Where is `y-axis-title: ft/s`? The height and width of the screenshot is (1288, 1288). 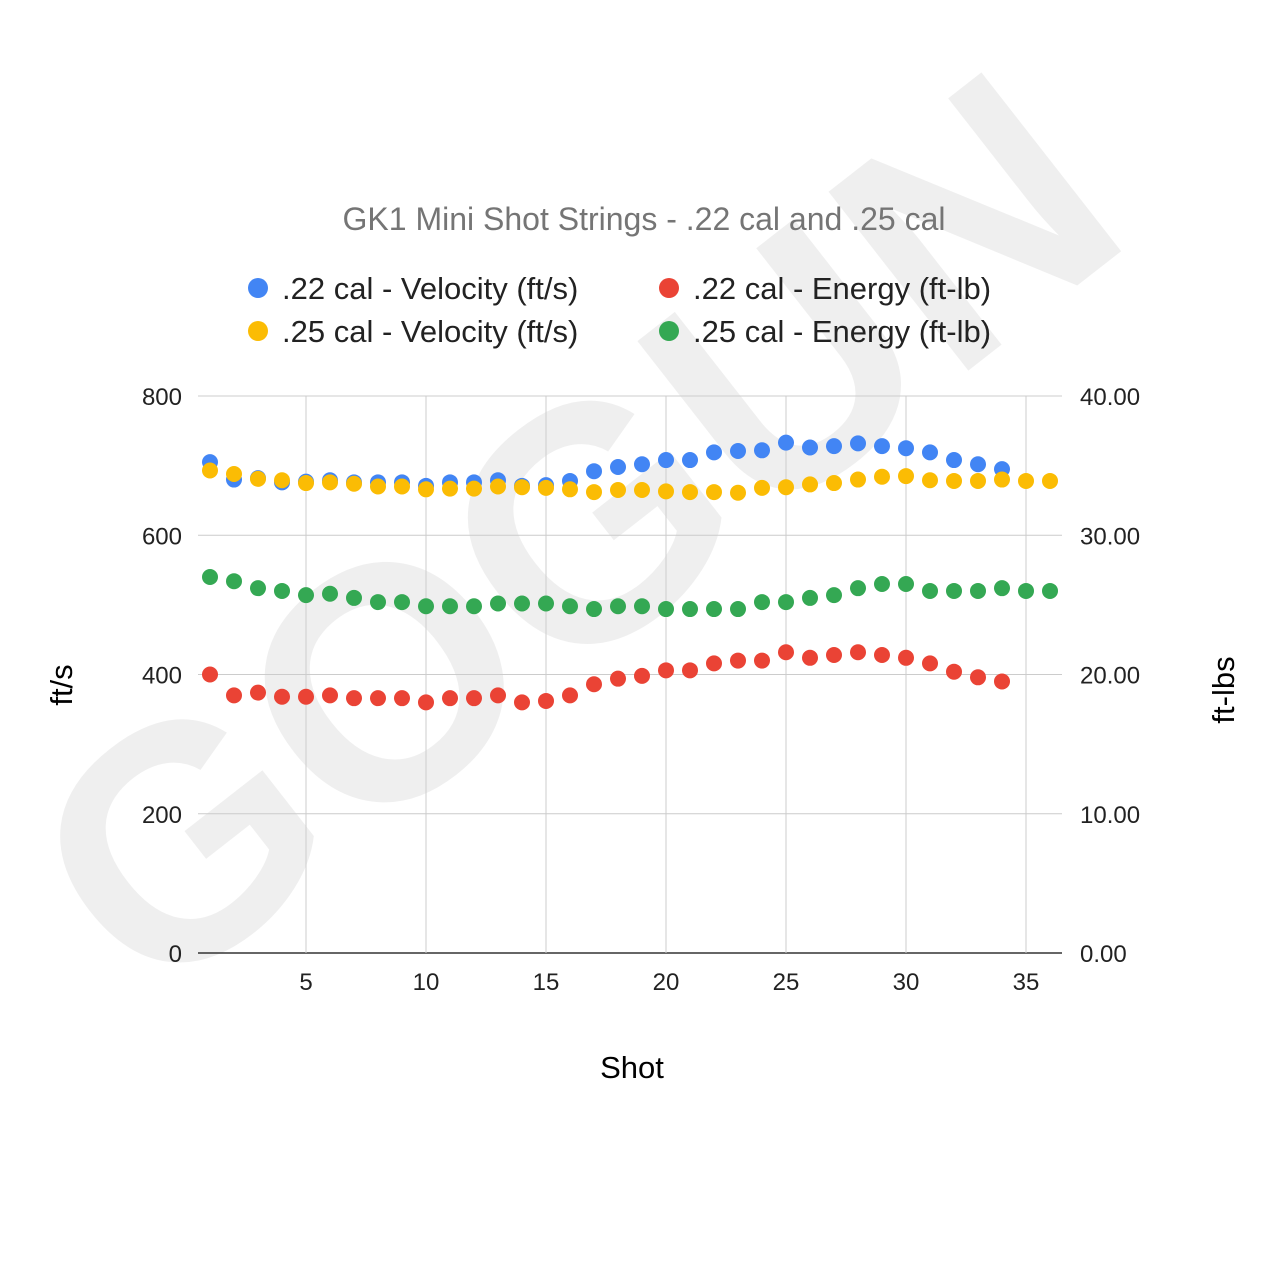
y-axis-title: ft/s is located at coordinates (61, 684).